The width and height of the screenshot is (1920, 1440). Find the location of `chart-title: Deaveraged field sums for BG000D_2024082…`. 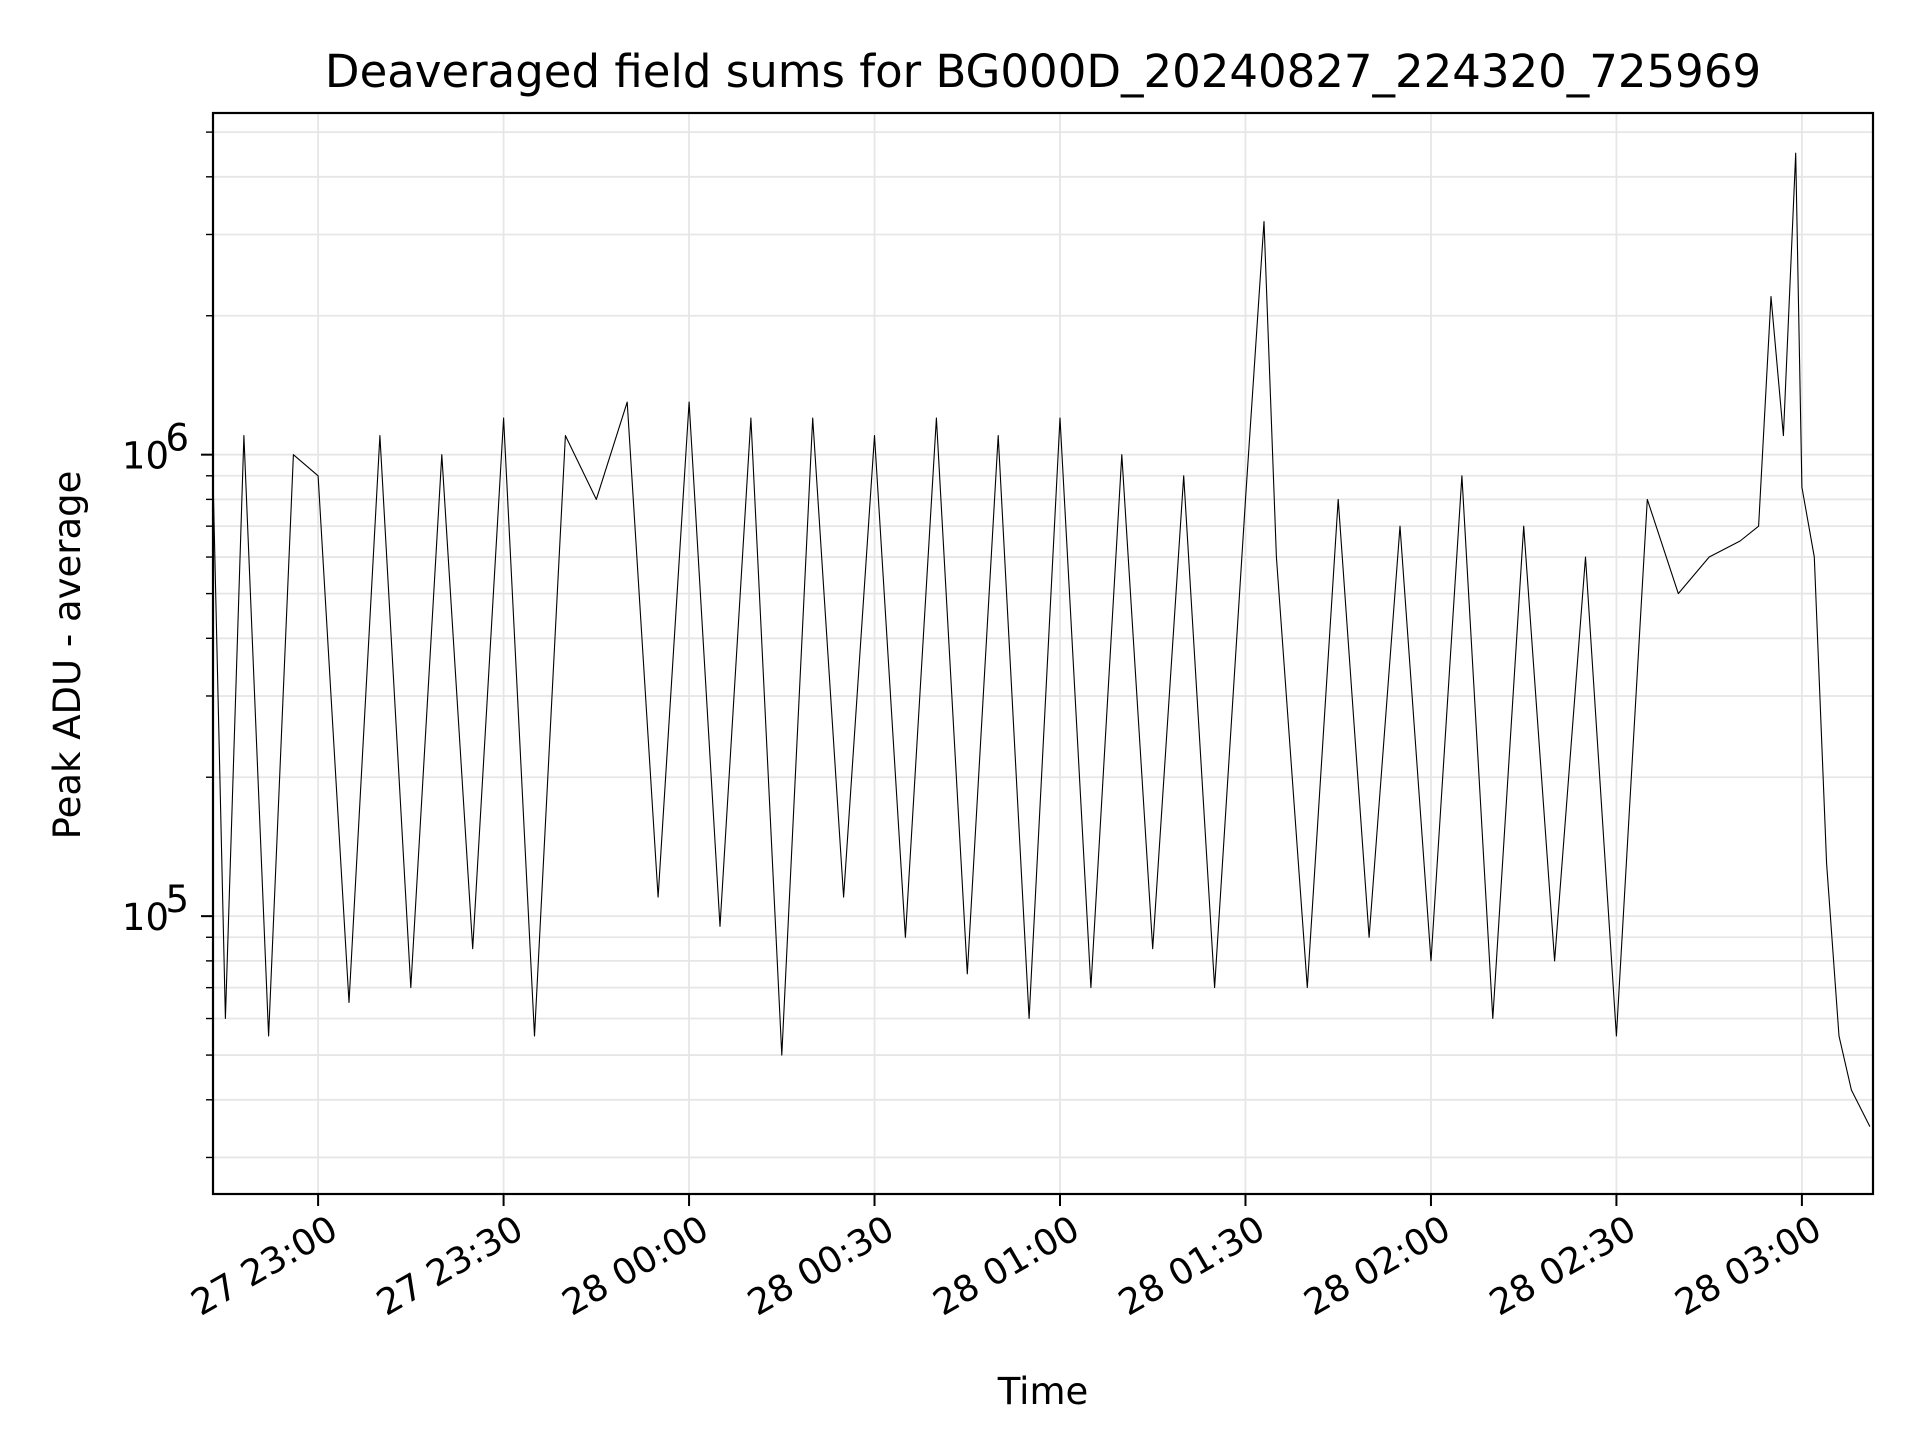

chart-title: Deaveraged field sums for BG000D_2024082… is located at coordinates (1043, 71).